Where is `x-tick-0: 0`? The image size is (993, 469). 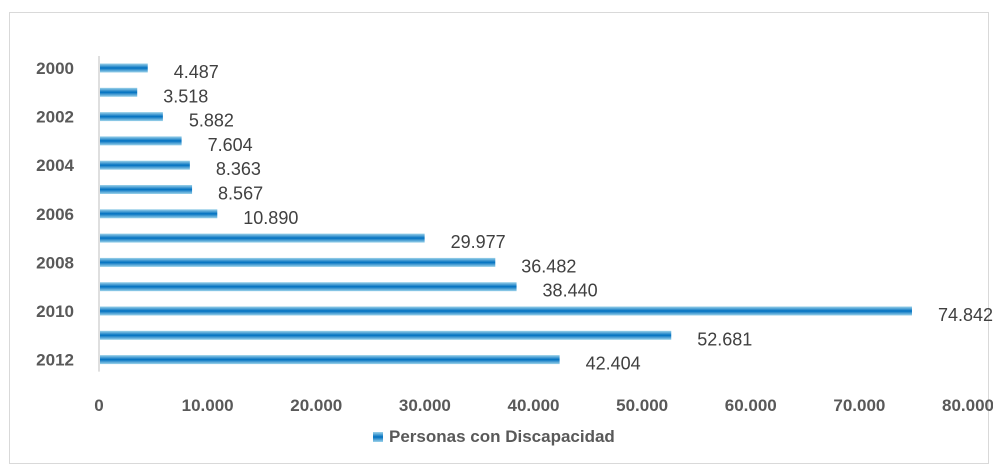 x-tick-0: 0 is located at coordinates (98, 405).